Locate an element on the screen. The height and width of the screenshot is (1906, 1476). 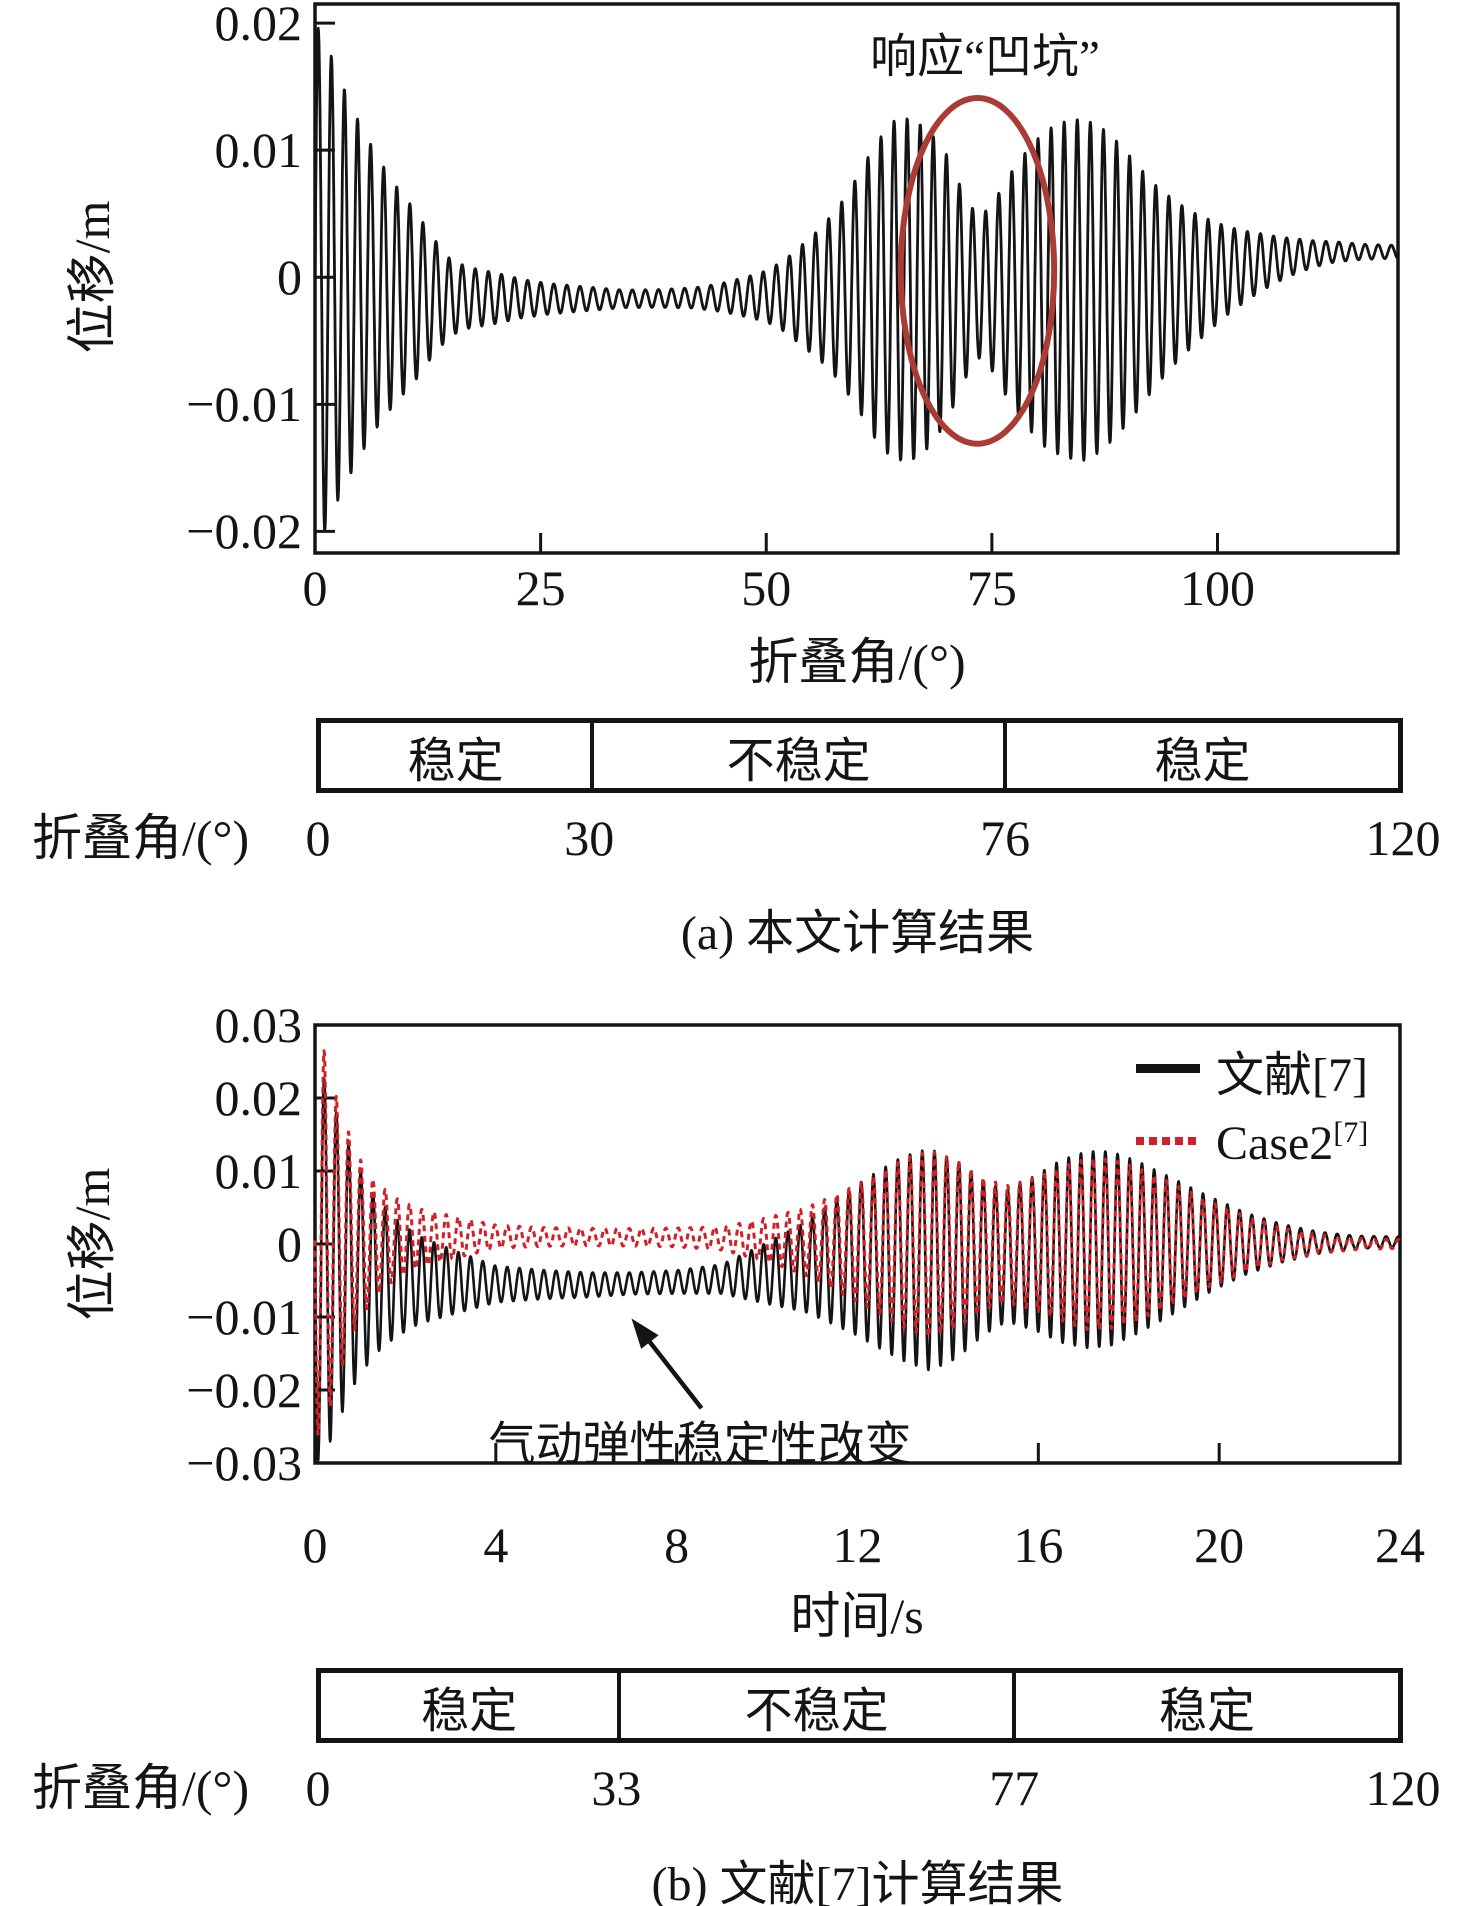
stability-segment-a-1: 不稳定 is located at coordinates (796, 755).